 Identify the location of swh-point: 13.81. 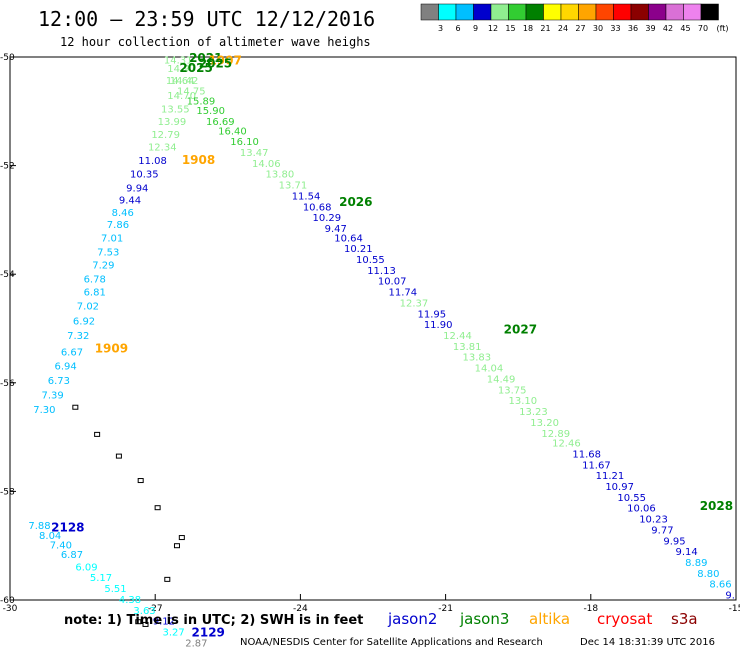
(467, 347).